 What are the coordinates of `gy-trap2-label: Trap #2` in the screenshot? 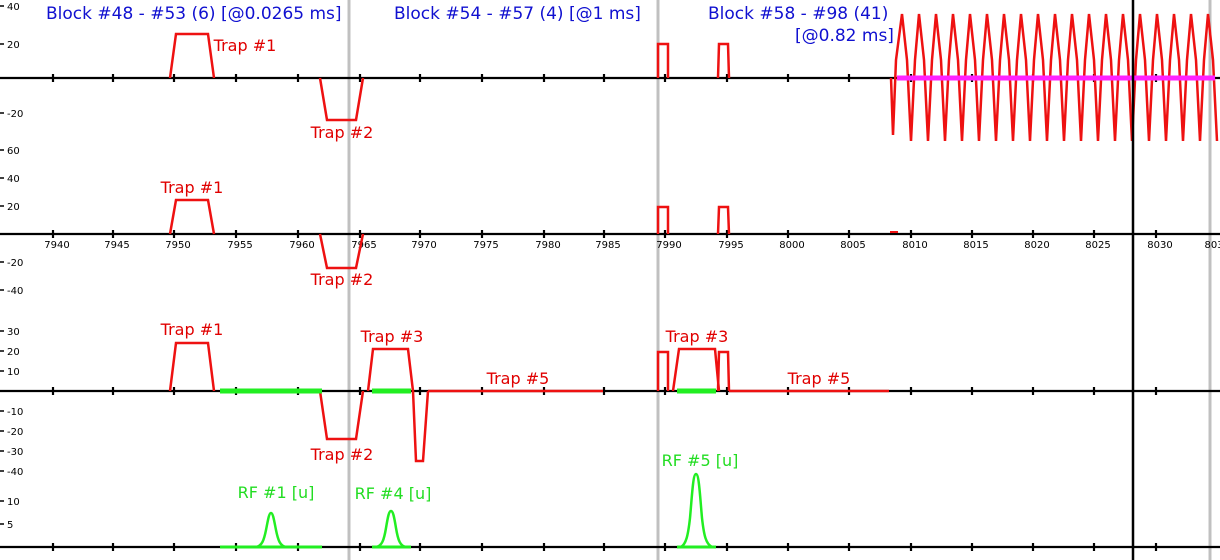 It's located at (342, 279).